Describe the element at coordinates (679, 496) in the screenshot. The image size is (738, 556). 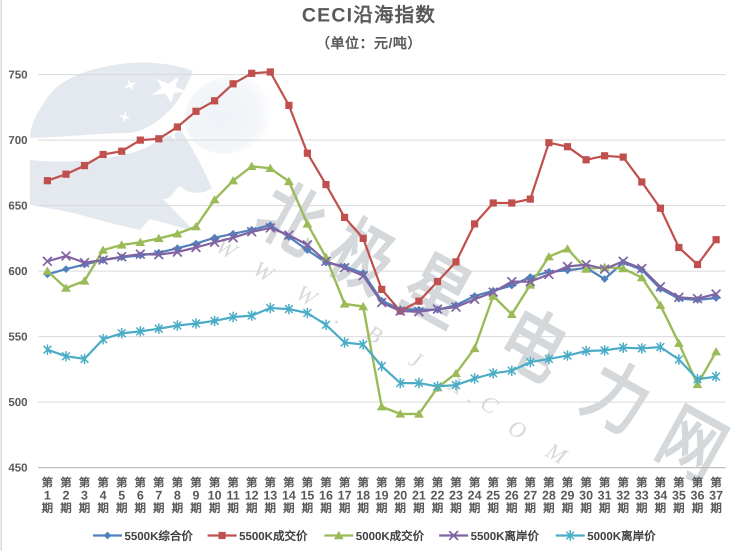
I see `svg-text: 35` at that location.